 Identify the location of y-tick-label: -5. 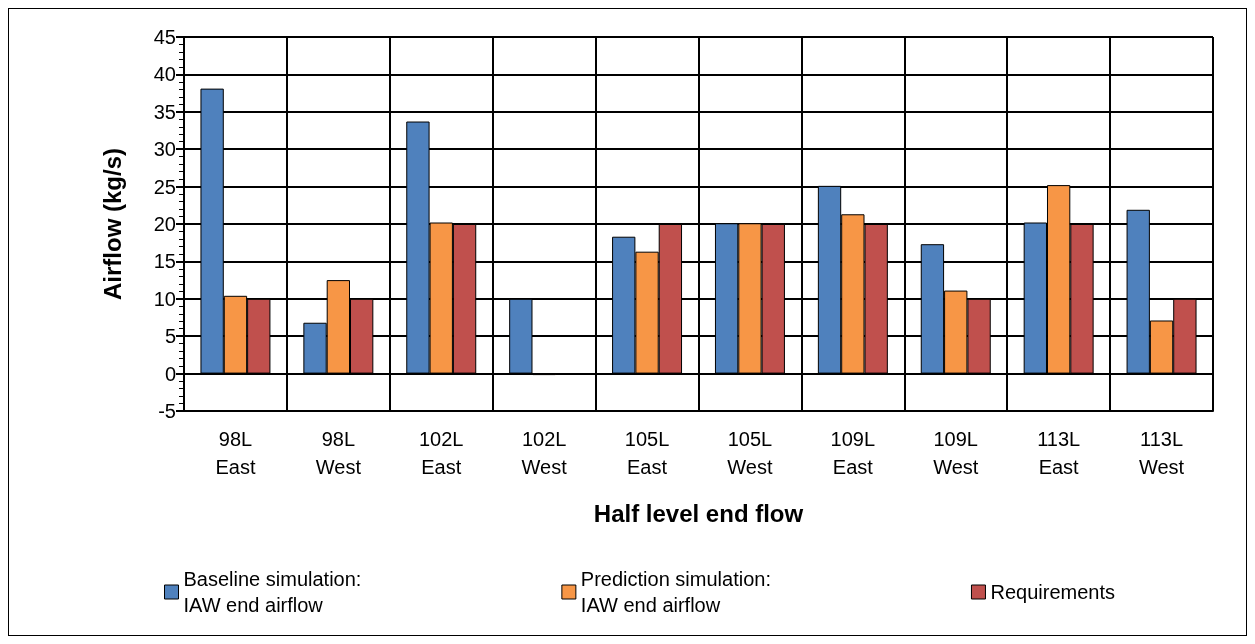
(167, 411).